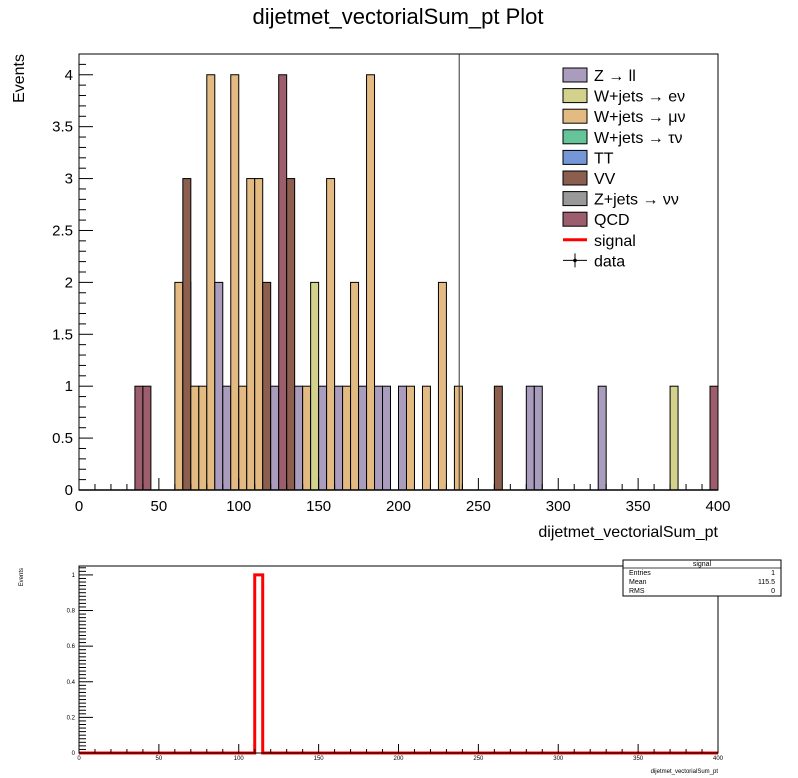 The image size is (798, 778). I want to click on top-x-tick-label: 400, so click(717, 506).